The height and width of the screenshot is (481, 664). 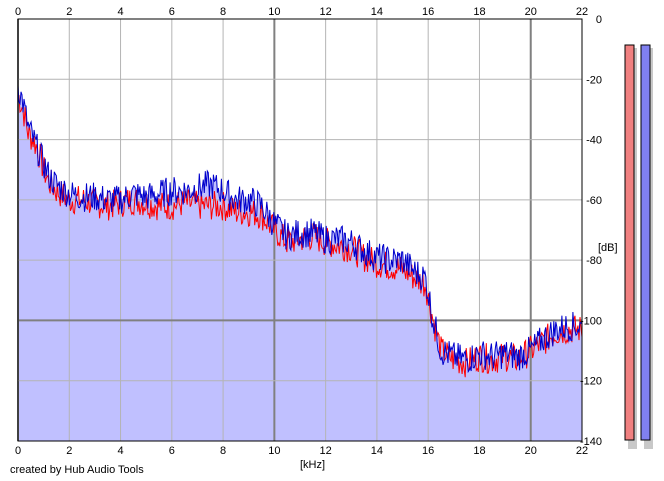 I want to click on x-tick-label: 16, so click(x=428, y=451).